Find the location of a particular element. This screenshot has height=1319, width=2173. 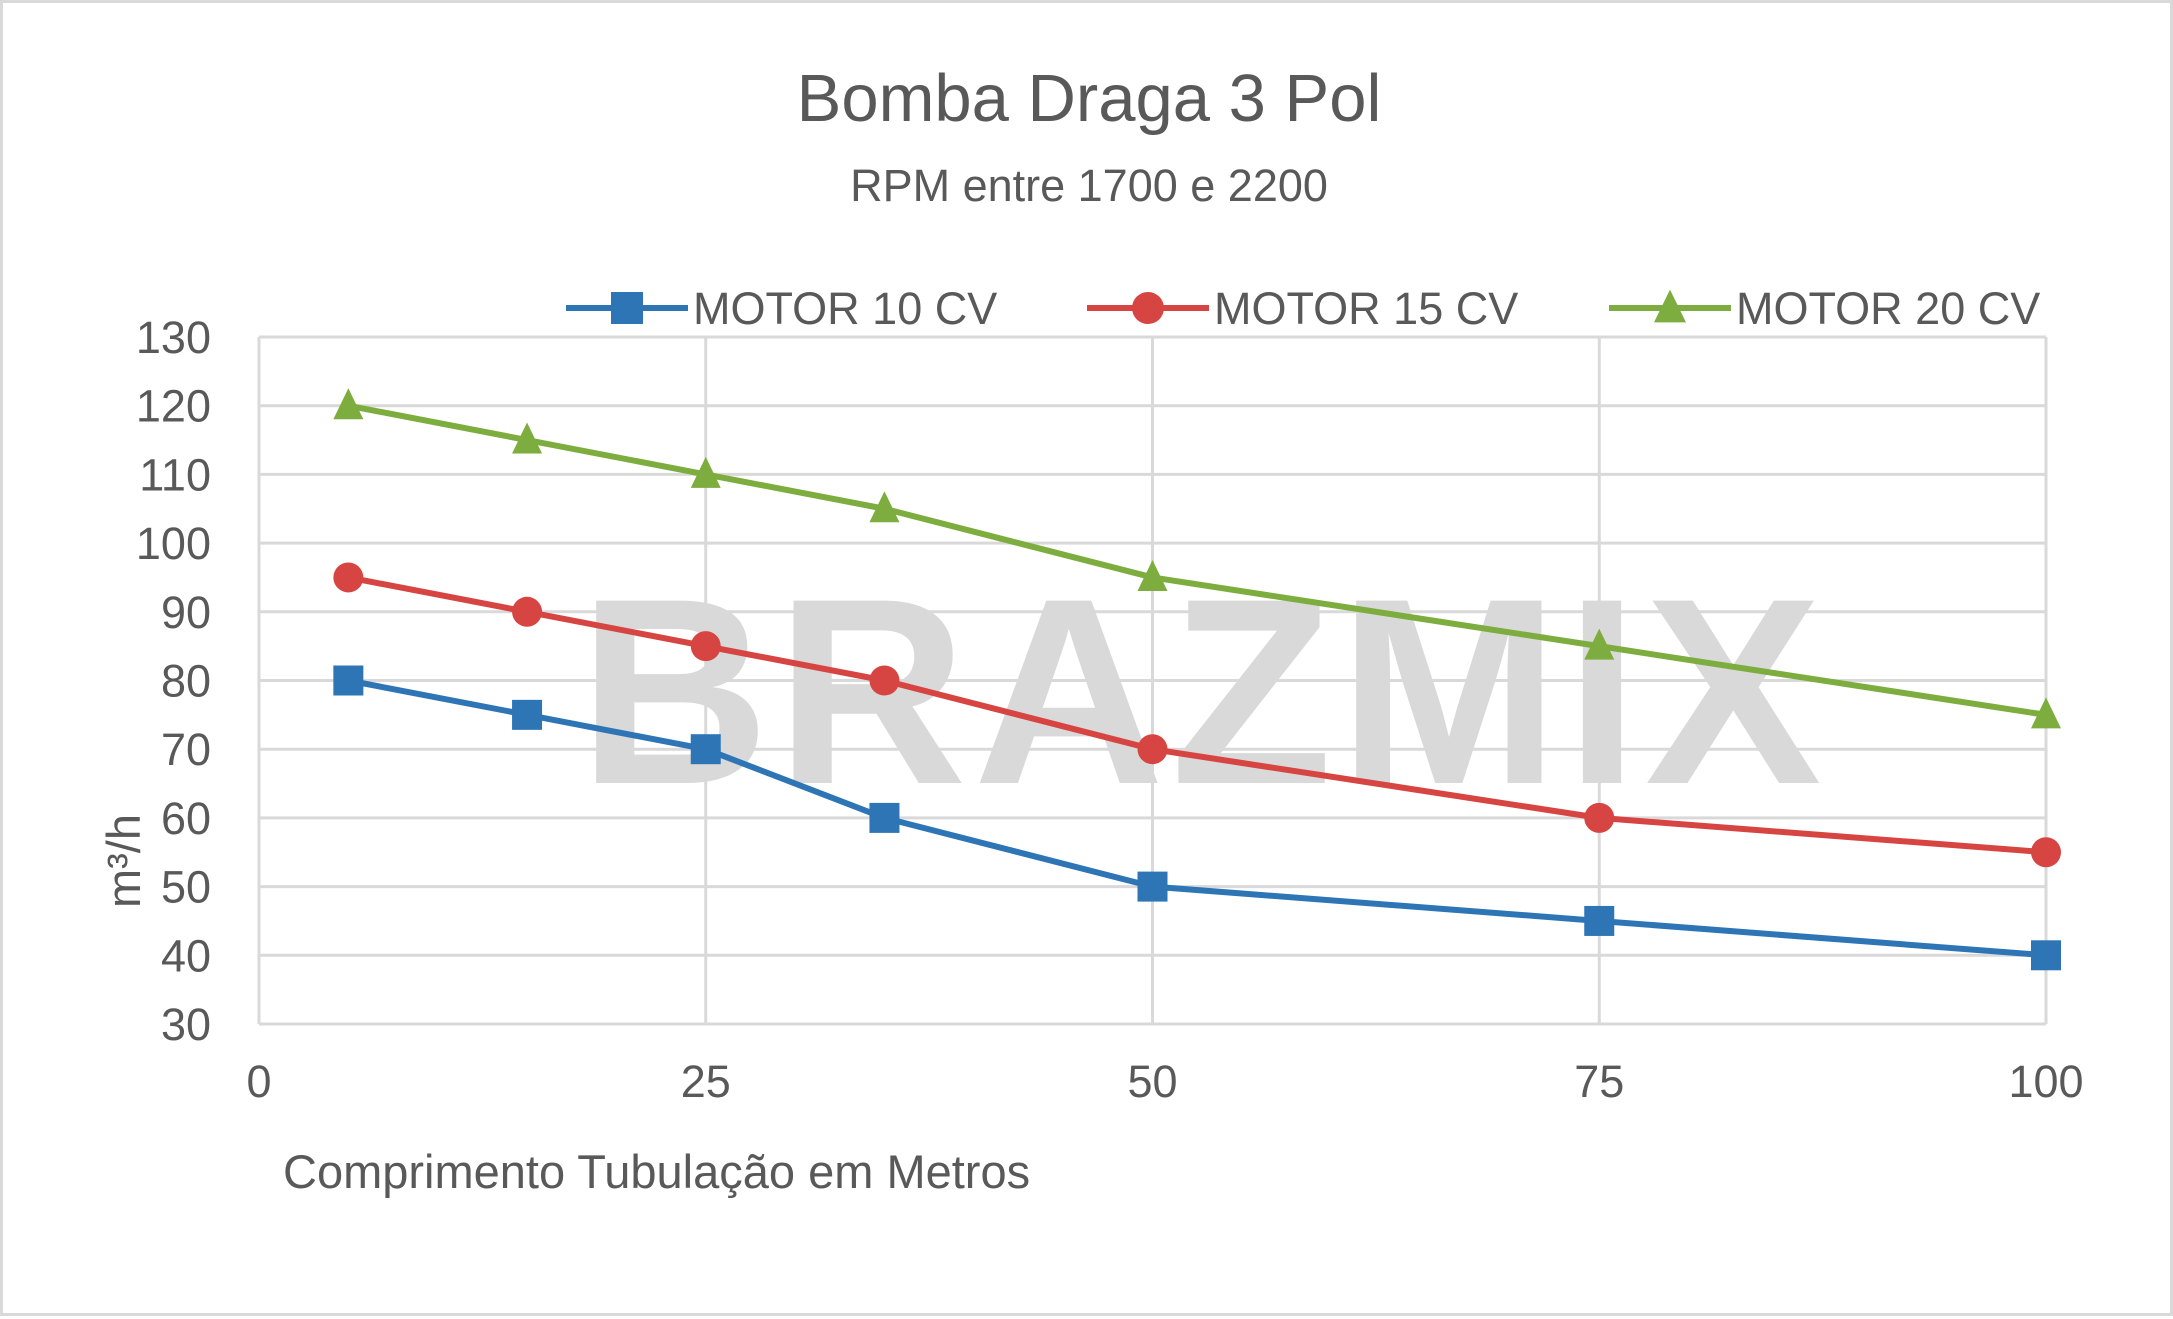

y-tick-label: 90 is located at coordinates (186, 612).